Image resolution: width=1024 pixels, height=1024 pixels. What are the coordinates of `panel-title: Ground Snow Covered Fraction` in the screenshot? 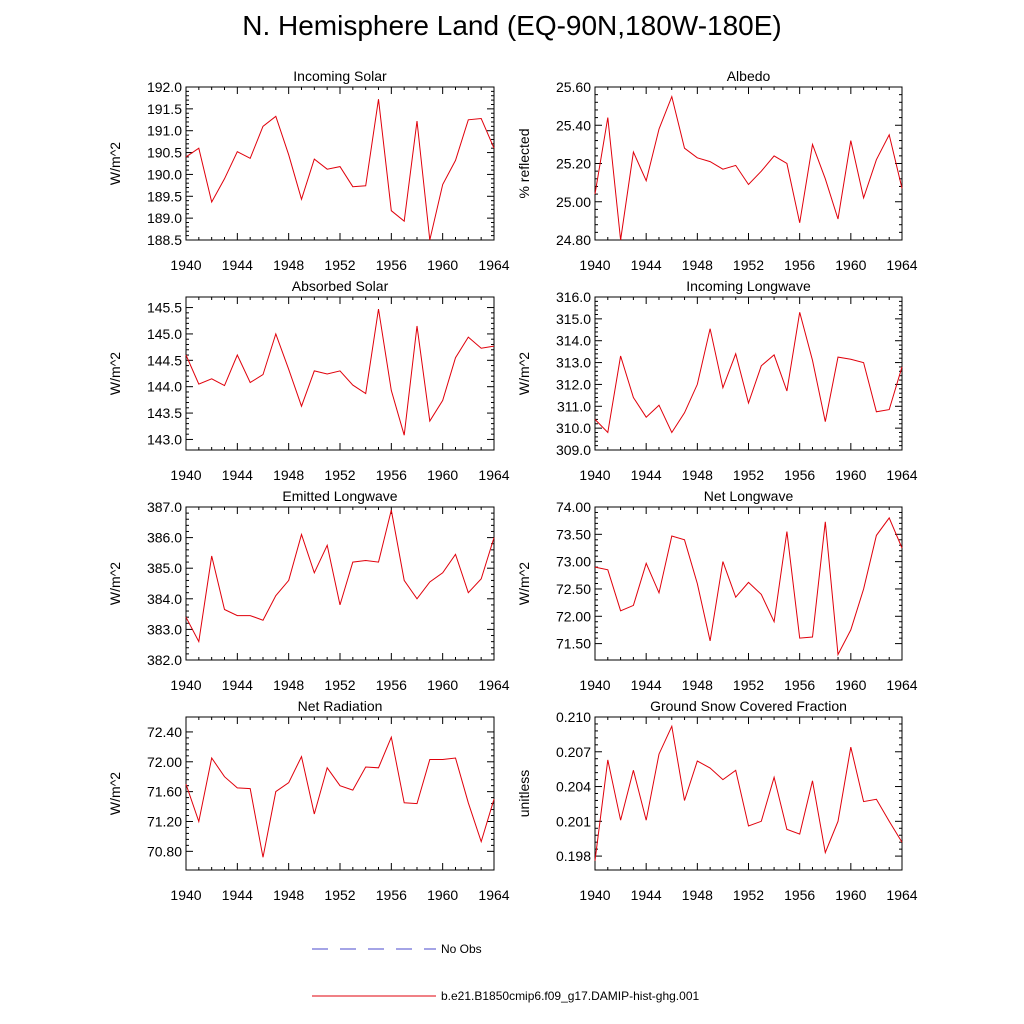 It's located at (748, 706).